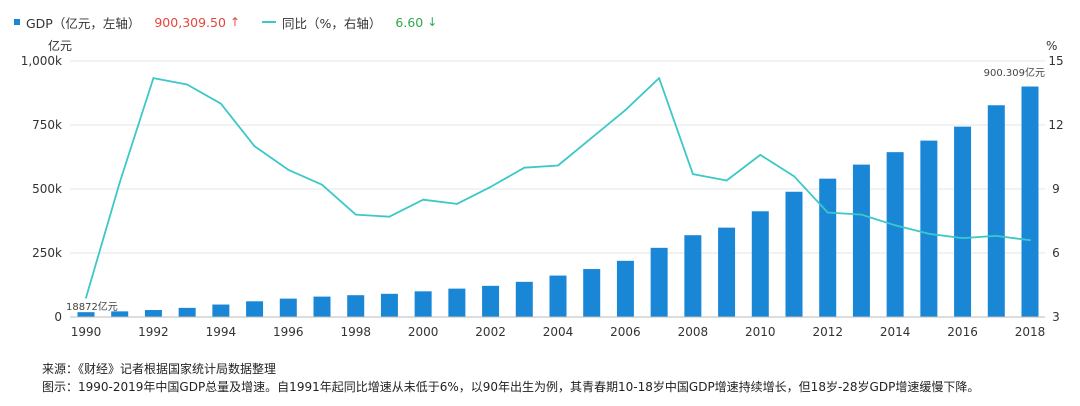 This screenshot has width=1080, height=406. What do you see at coordinates (1051, 46) in the screenshot?
I see `right-axis-unit: %` at bounding box center [1051, 46].